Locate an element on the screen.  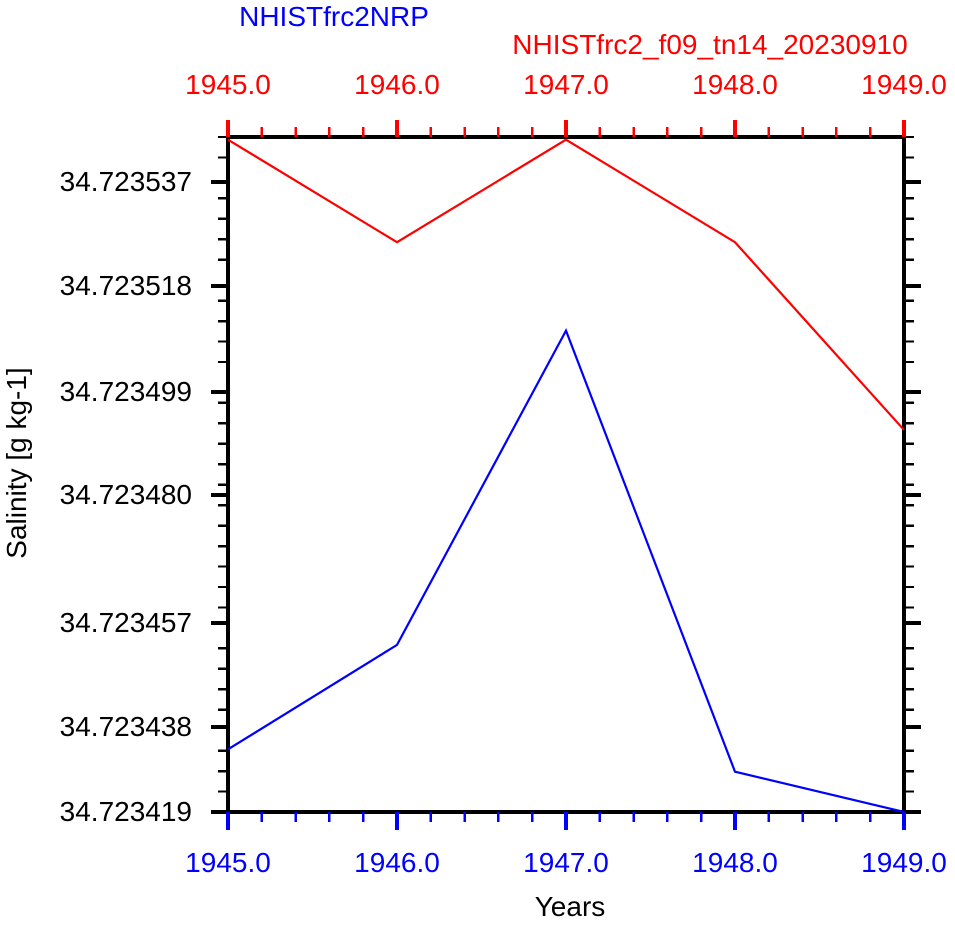
series1-title: NHISTfrc2NRP is located at coordinates (334, 16).